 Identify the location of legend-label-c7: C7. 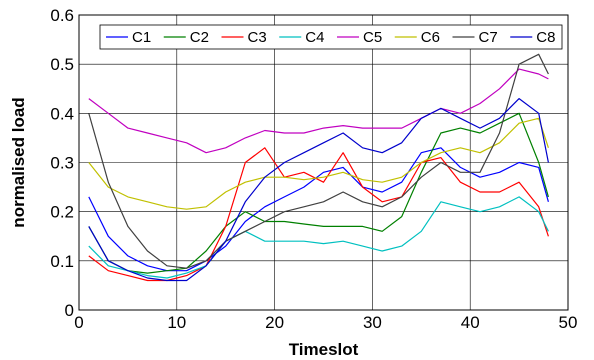
(488, 37).